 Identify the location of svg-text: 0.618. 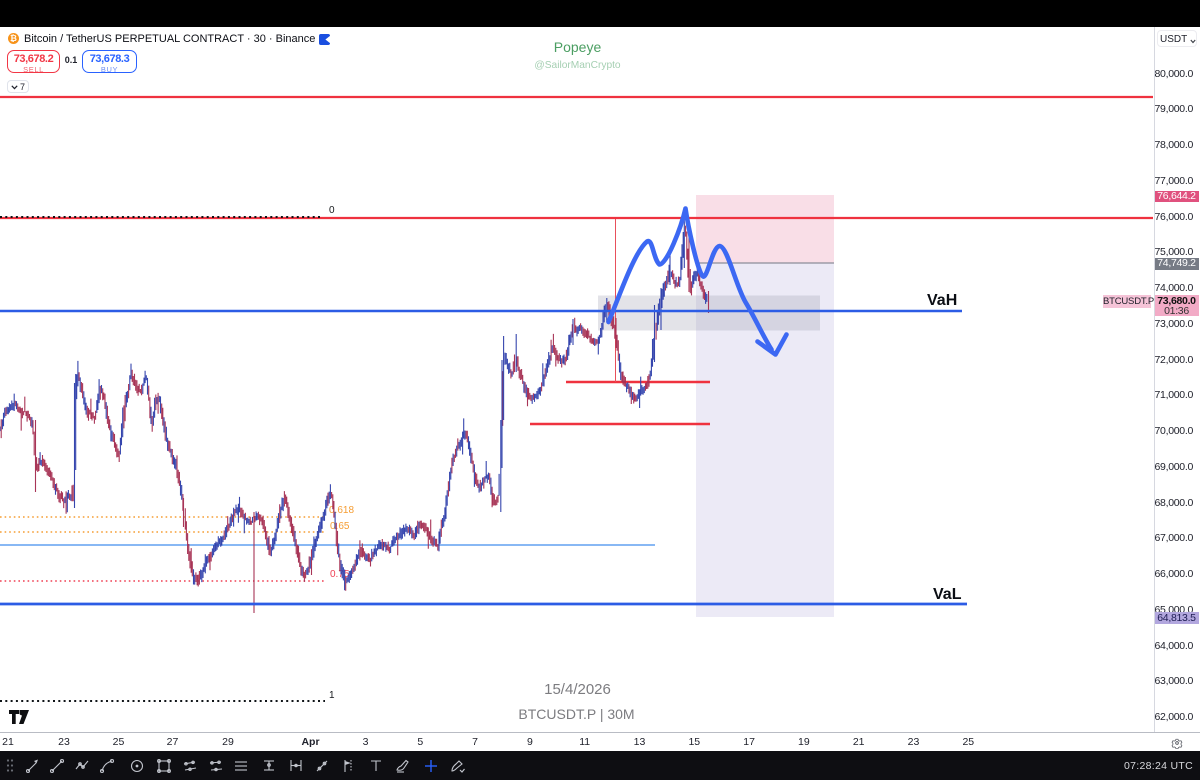
(341, 510).